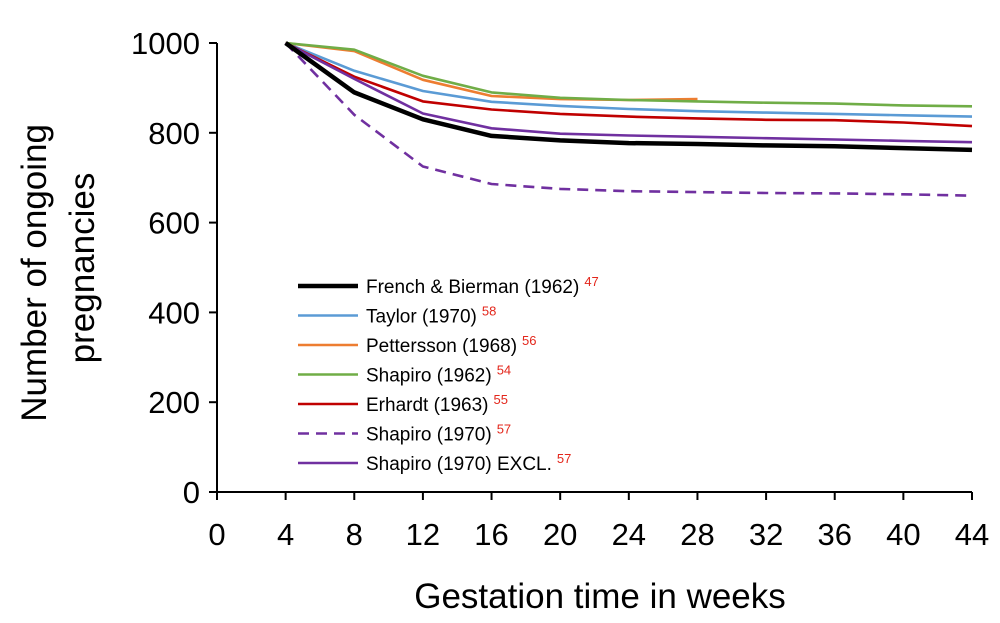  I want to click on x-tick-label: 44, so click(972, 534).